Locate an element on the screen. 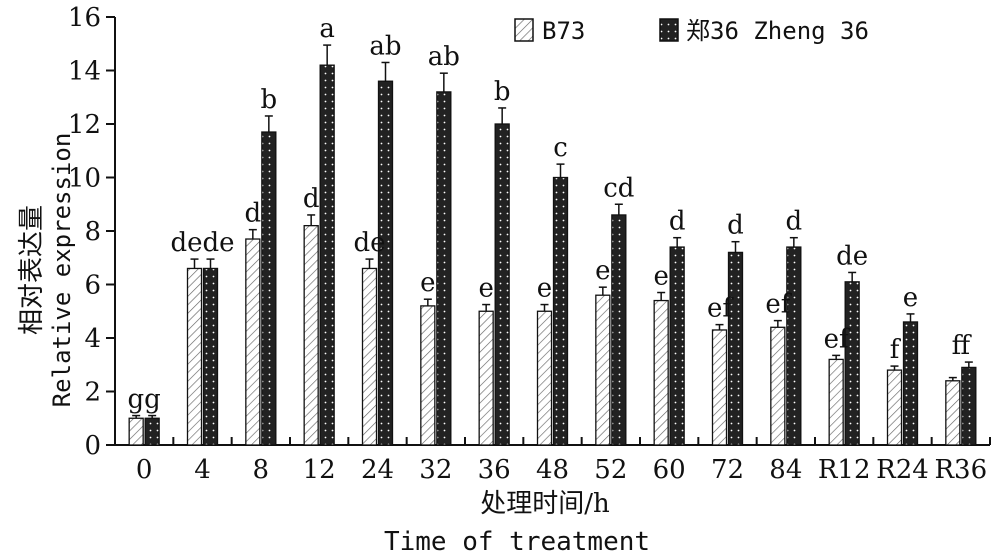 The height and width of the screenshot is (558, 1000). x-tick-label: 52 is located at coordinates (610, 470).